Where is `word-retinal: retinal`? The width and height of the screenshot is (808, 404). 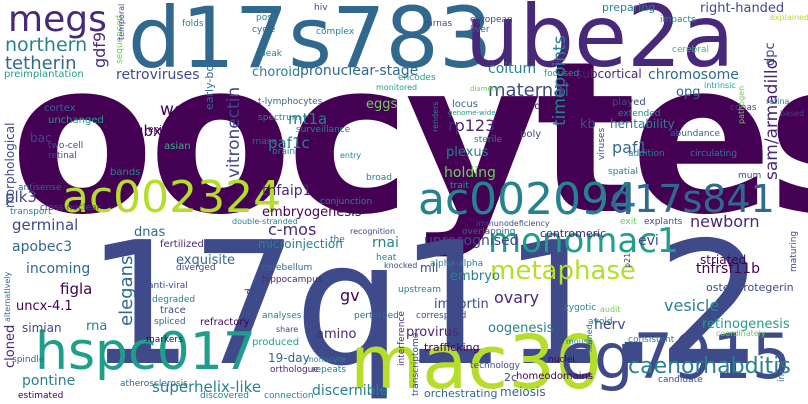
word-retinal: retinal is located at coordinates (62, 156).